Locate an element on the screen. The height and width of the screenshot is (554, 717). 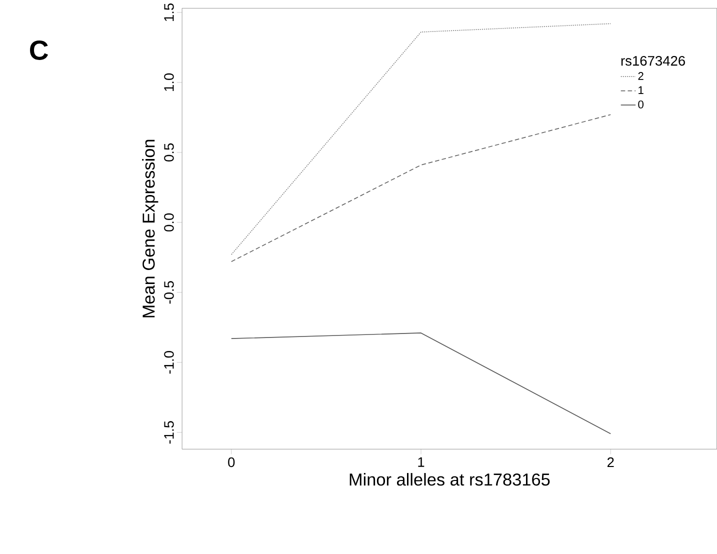
y-tick-label: -1.0 is located at coordinates (169, 362).